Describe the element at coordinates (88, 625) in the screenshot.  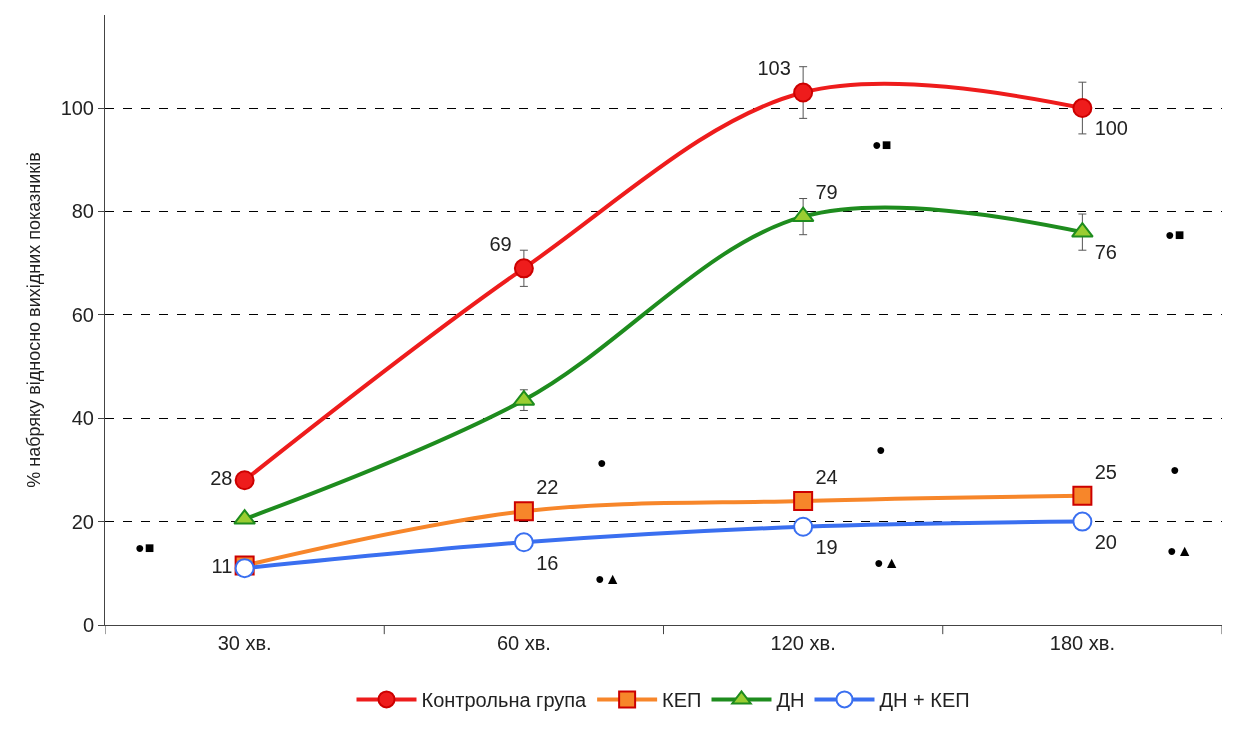
I see `y-tick-label: 0` at that location.